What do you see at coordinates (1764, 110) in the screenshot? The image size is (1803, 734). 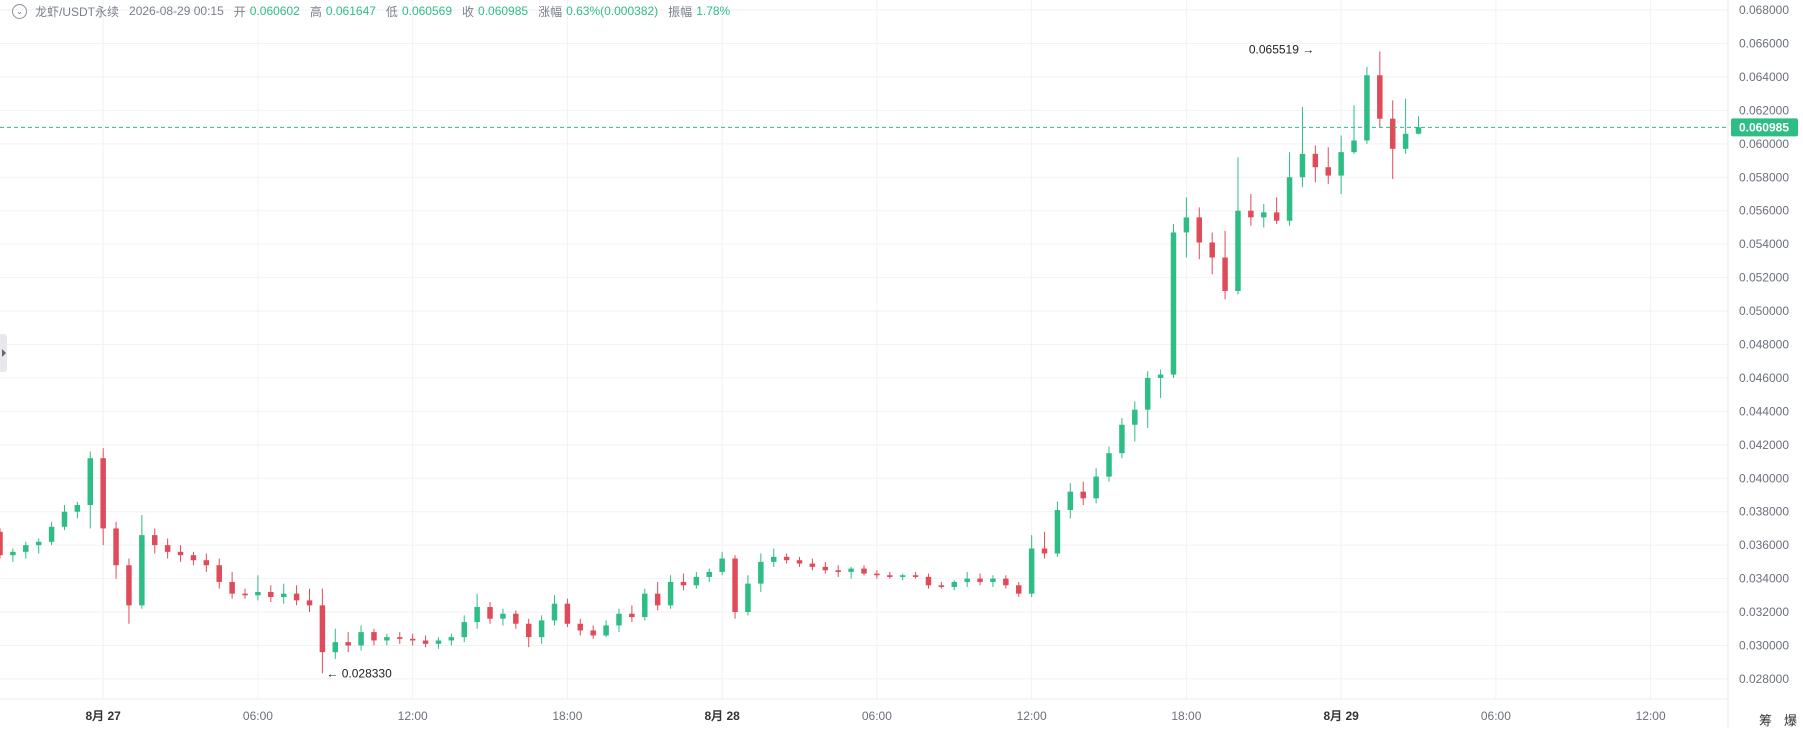 I see `y-tick-label: 0.062000` at bounding box center [1764, 110].